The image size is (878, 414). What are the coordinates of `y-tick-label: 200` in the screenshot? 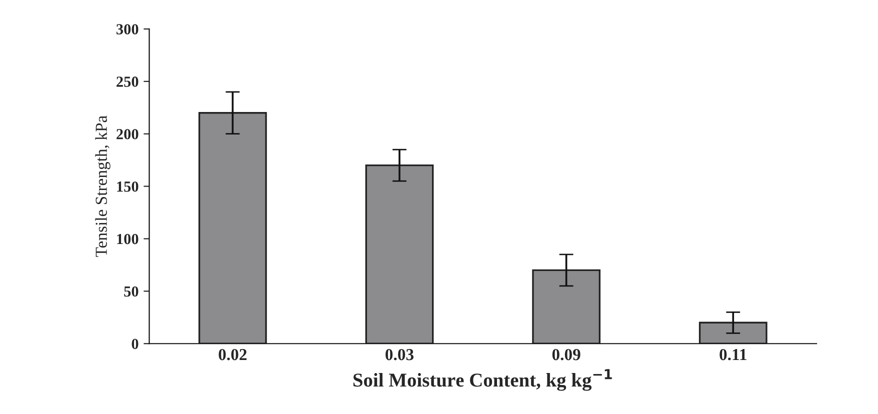 It's located at (127, 134).